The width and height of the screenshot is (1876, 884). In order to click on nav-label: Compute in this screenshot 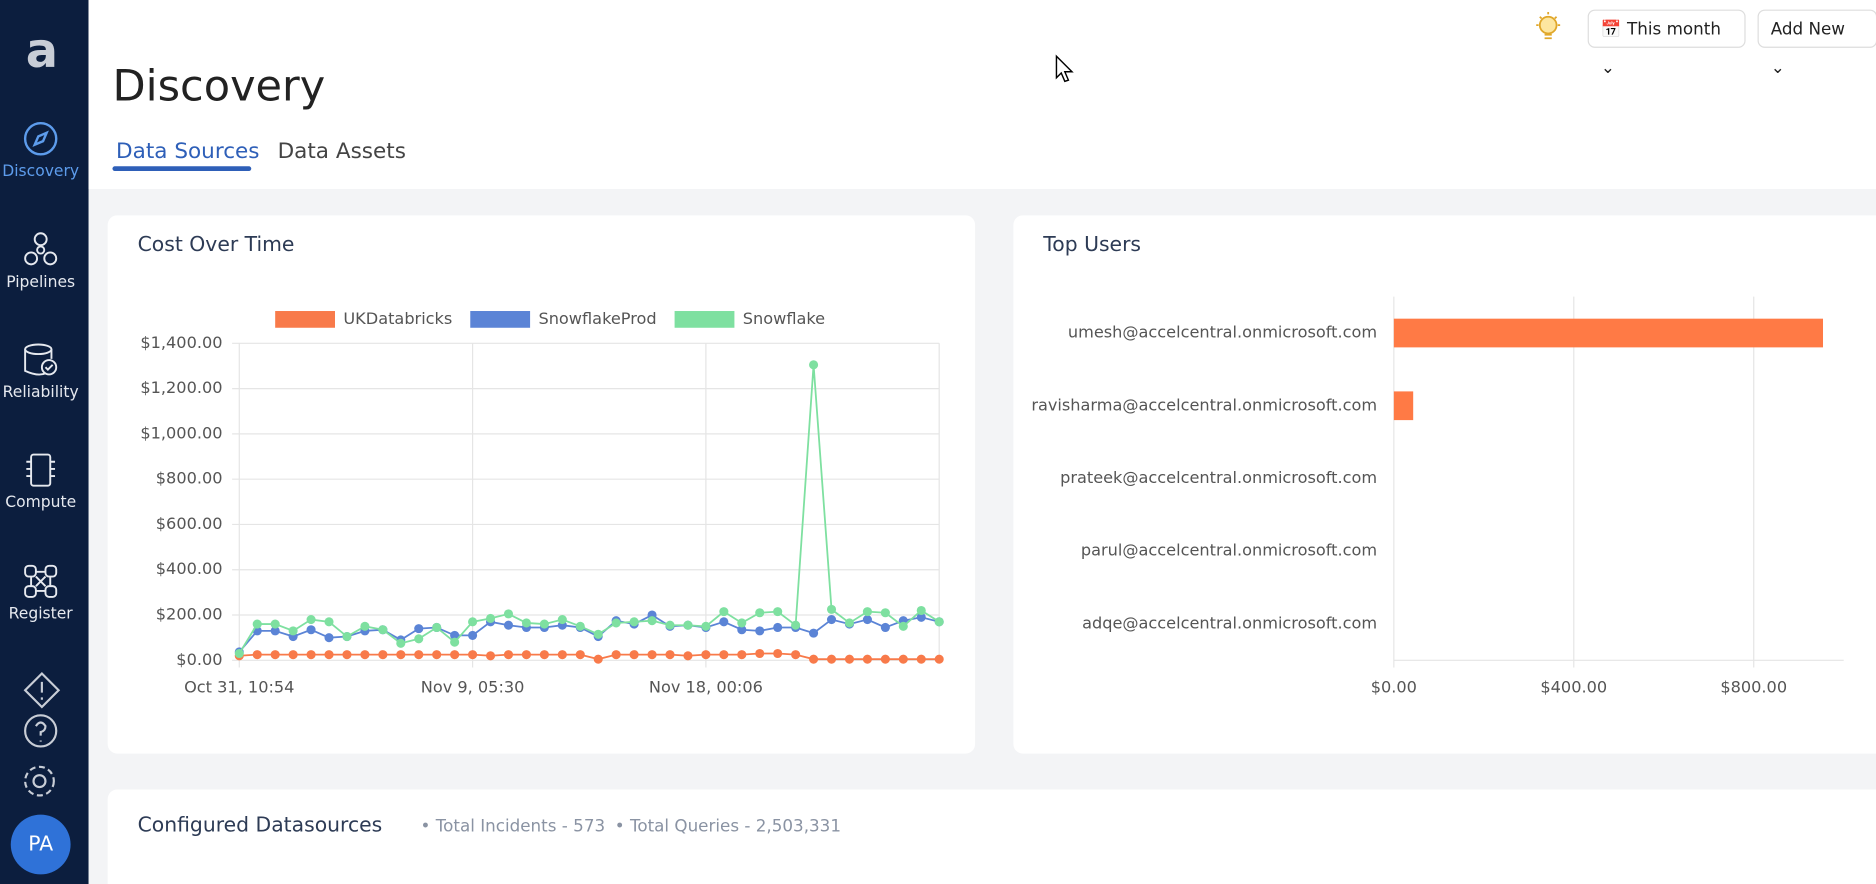, I will do `click(41, 503)`.